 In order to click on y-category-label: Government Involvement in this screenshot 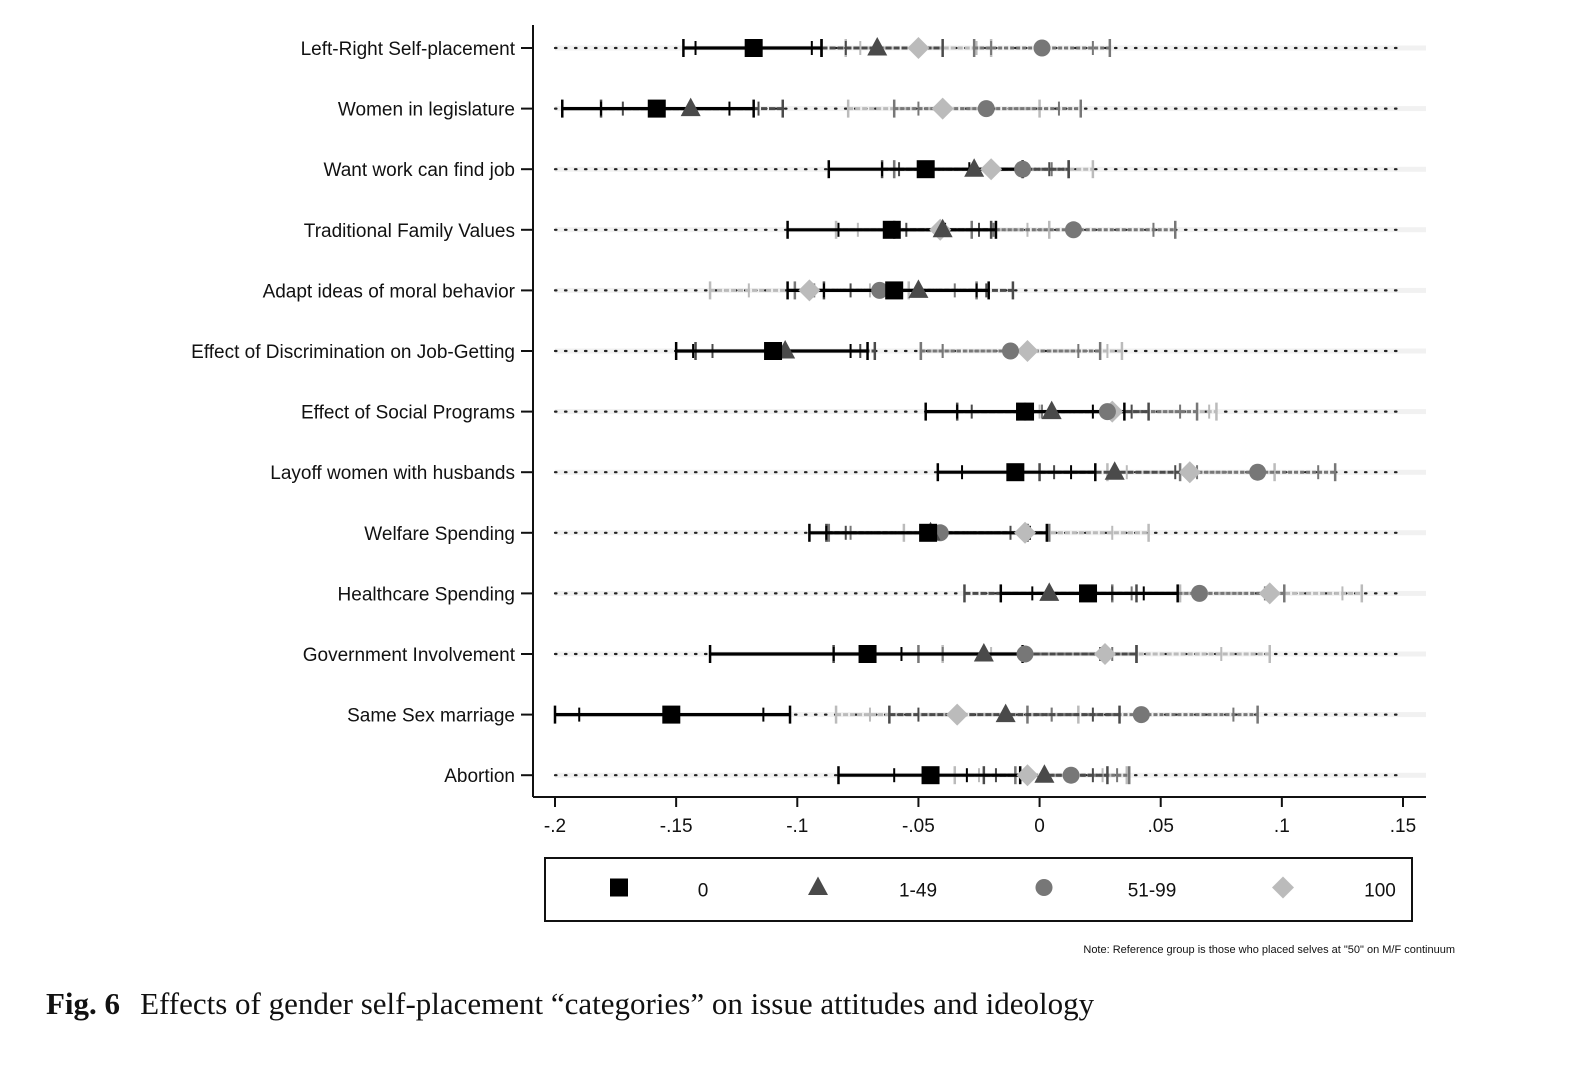, I will do `click(409, 655)`.